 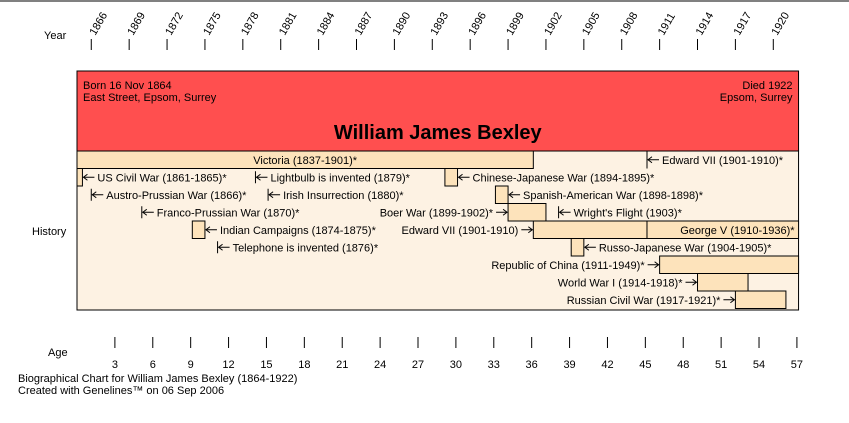 What do you see at coordinates (115, 365) in the screenshot?
I see `age-tick-label: 3` at bounding box center [115, 365].